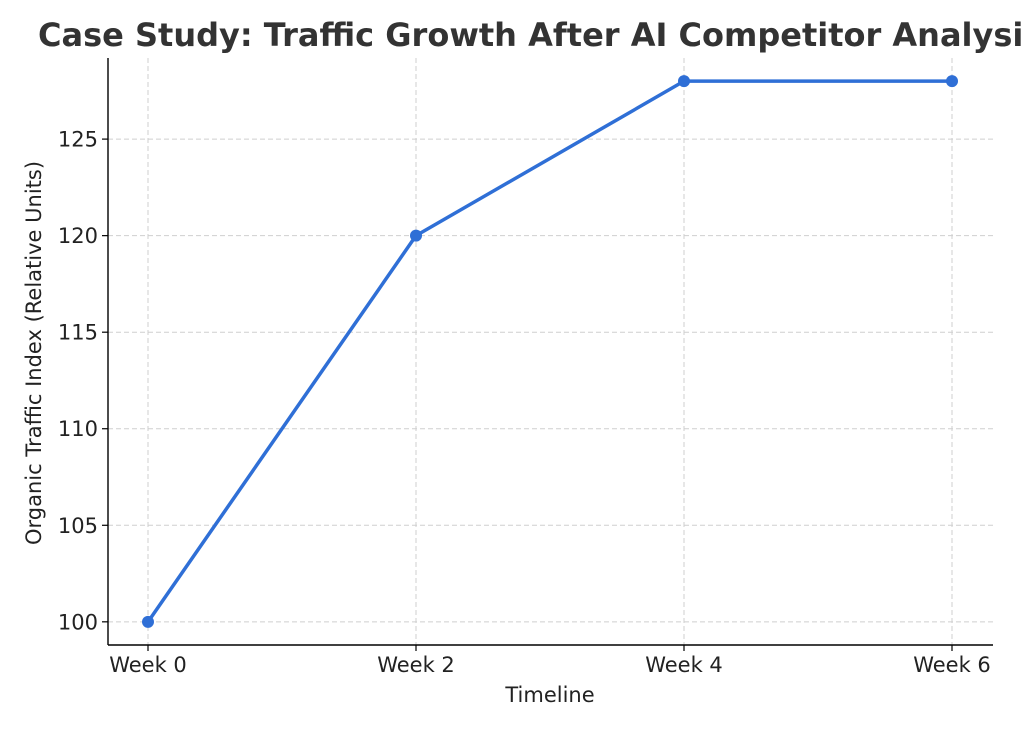 The height and width of the screenshot is (731, 1024). I want to click on x-tick-label: Week 2, so click(416, 665).